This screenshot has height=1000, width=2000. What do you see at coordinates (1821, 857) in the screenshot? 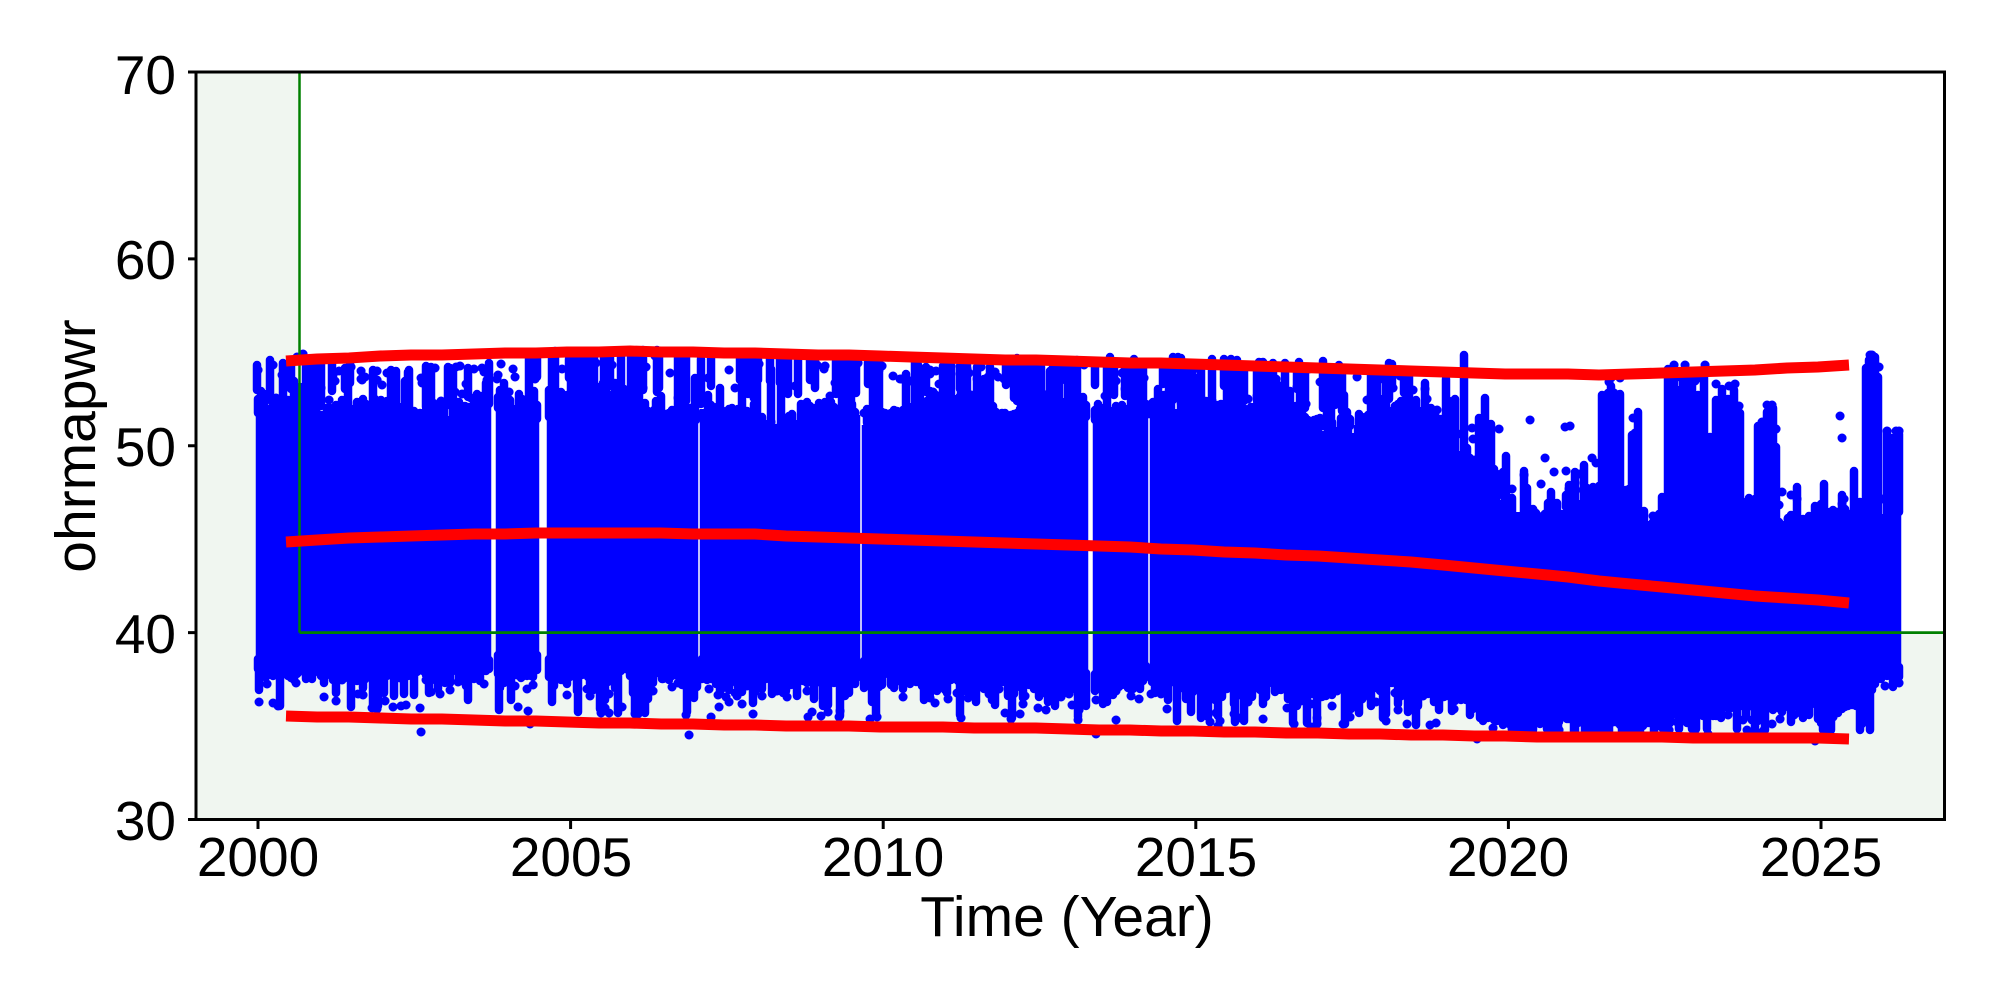
I see `svg-text: 2025` at bounding box center [1821, 857].